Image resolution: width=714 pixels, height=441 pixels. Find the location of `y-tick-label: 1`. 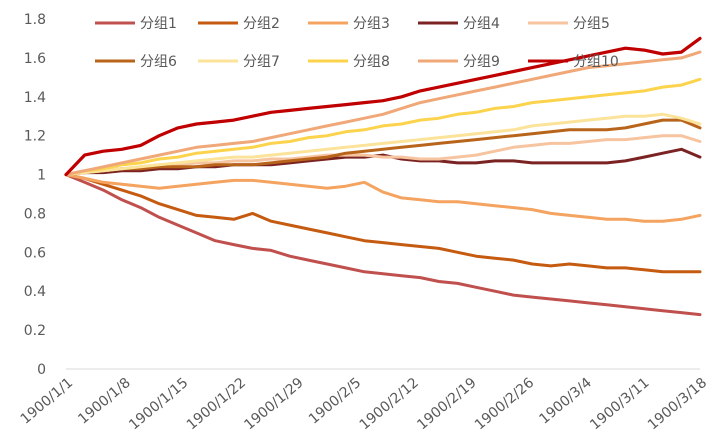

y-tick-label: 1 is located at coordinates (41, 176).